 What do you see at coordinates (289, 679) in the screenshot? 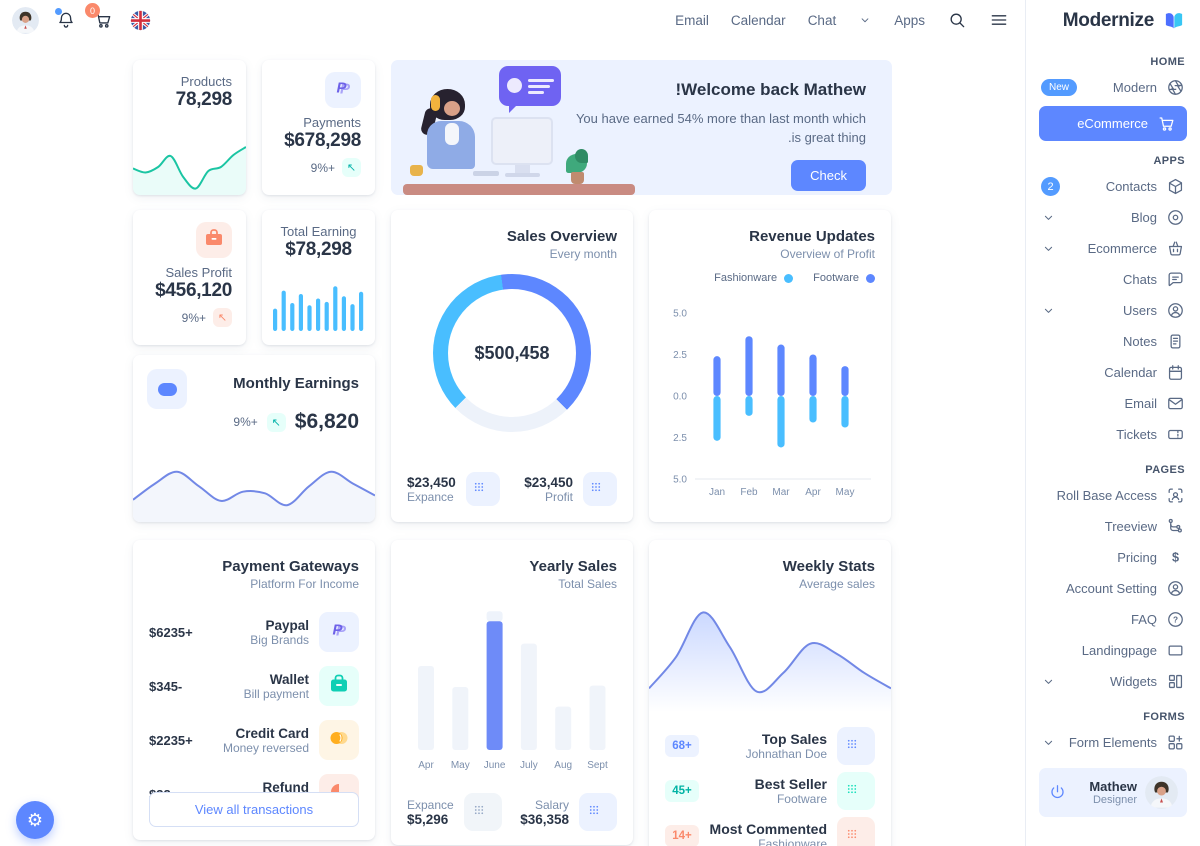
I see `gateway-name: Wallet` at bounding box center [289, 679].